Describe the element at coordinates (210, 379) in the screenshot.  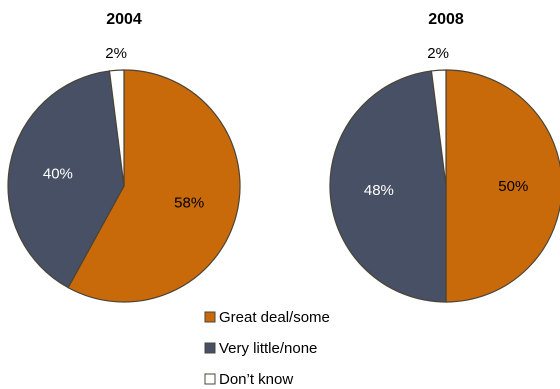
I see `legend-swatch-dont-know` at that location.